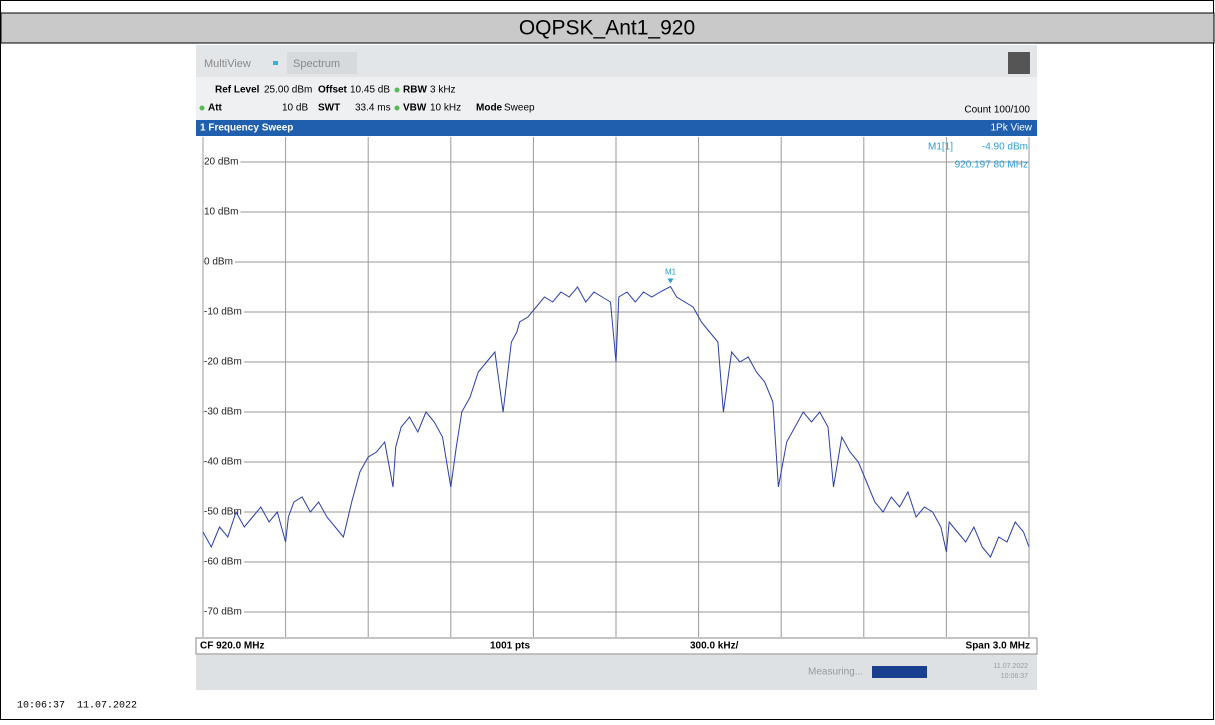 This screenshot has height=725, width=1215. Describe the element at coordinates (510, 646) in the screenshot. I see `points: 1001 pts` at that location.